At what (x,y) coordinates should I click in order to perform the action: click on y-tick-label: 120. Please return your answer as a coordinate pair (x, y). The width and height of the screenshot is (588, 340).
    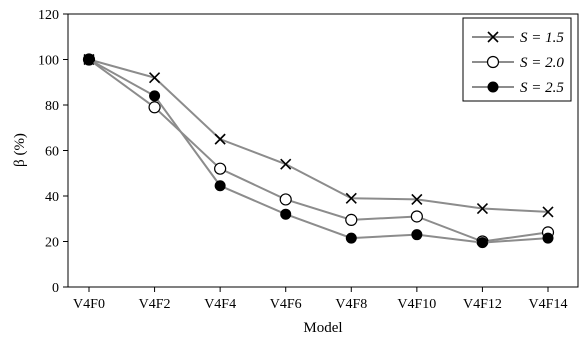
    Looking at the image, I should click on (48, 15).